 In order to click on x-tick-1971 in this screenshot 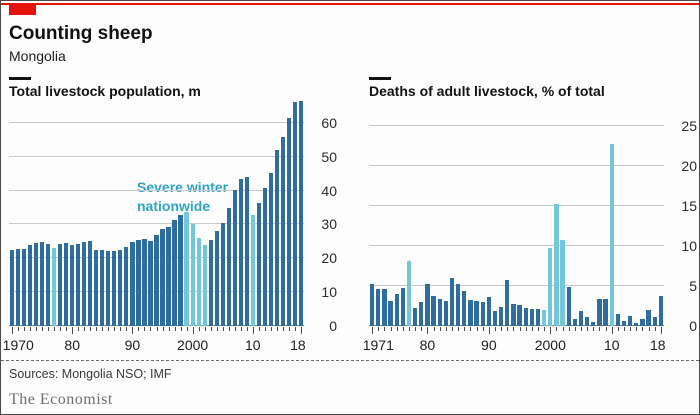, I will do `click(373, 330)`.